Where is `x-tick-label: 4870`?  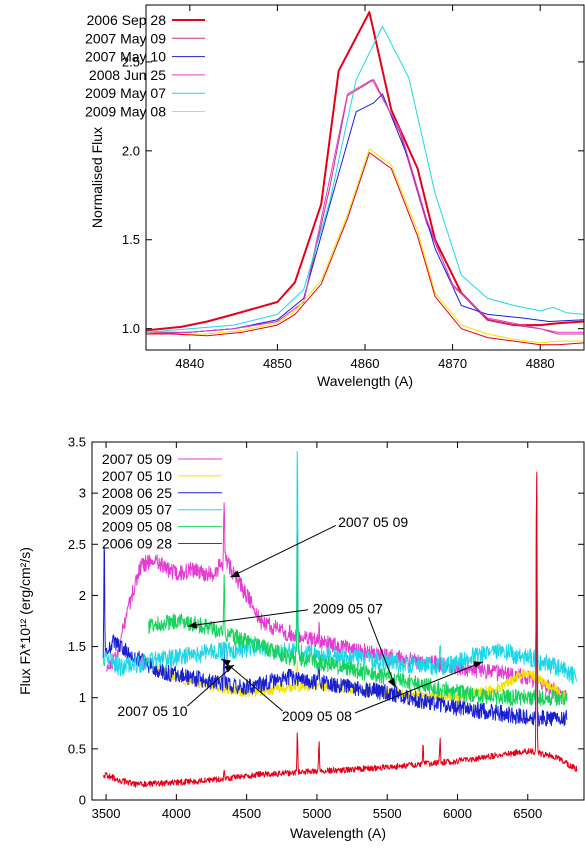
x-tick-label: 4870 is located at coordinates (452, 363).